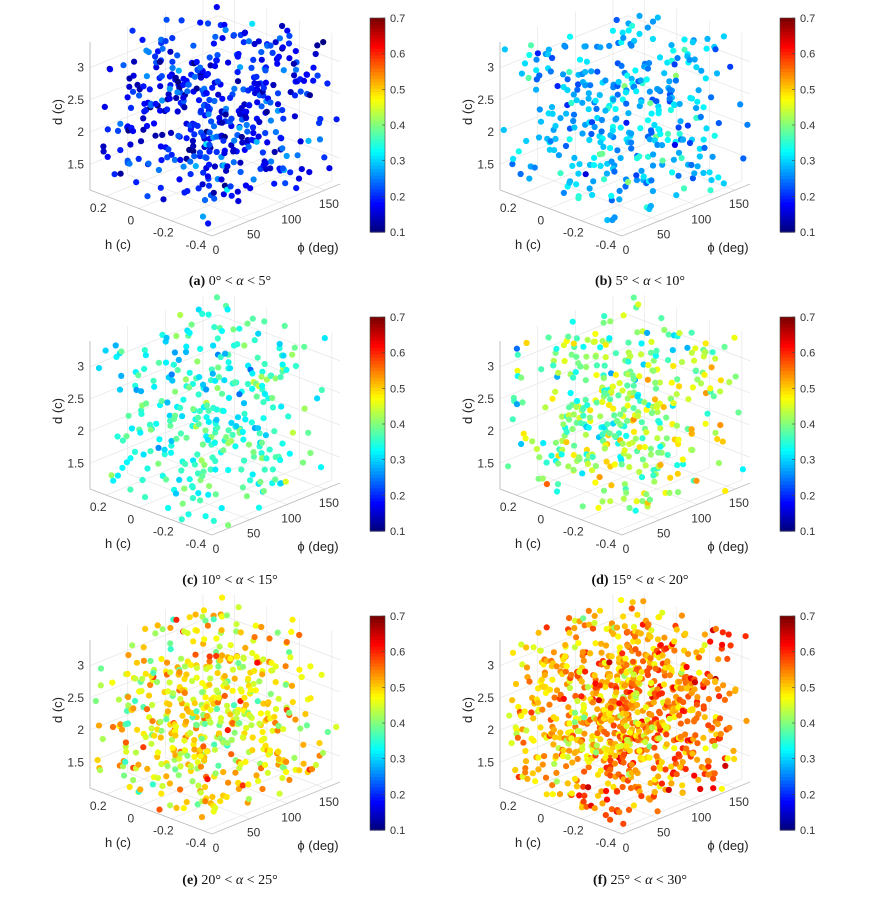 This screenshot has height=914, width=890. What do you see at coordinates (397, 354) in the screenshot?
I see `colorbar-tick-label: 0.6` at bounding box center [397, 354].